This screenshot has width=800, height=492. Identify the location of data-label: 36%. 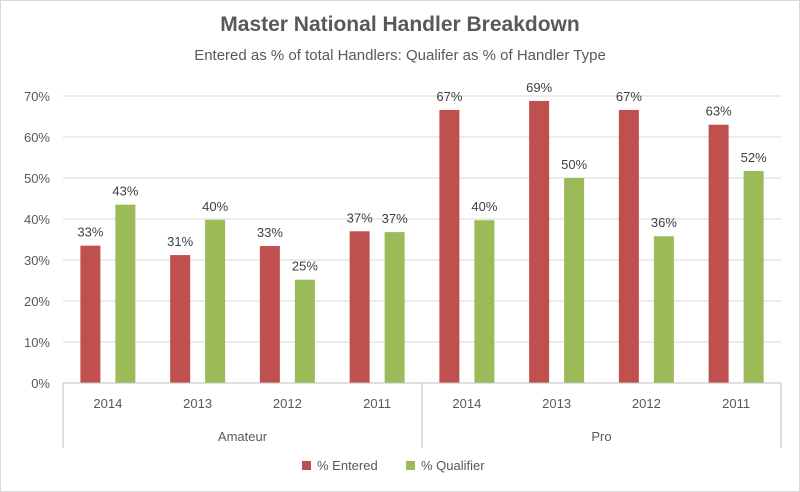
(664, 222).